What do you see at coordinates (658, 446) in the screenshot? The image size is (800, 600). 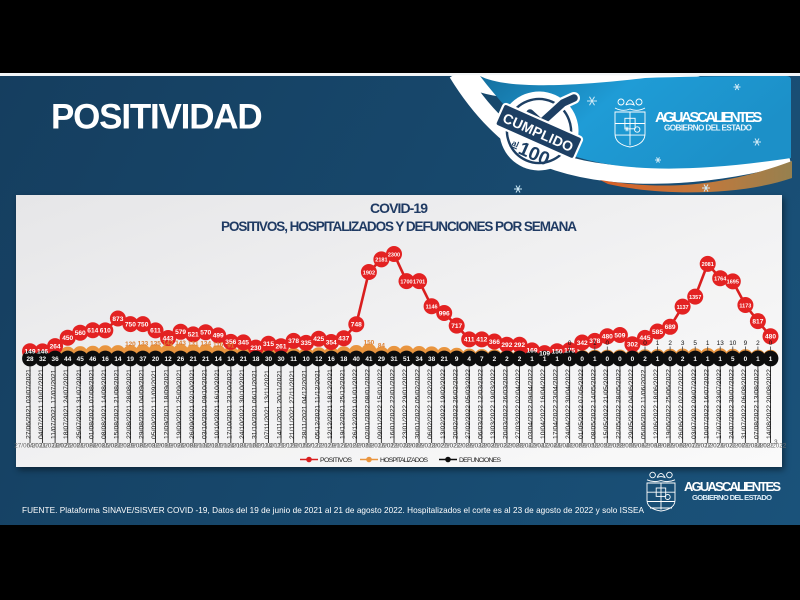 I see `svg-text: 12/06/2022` at bounding box center [658, 446].